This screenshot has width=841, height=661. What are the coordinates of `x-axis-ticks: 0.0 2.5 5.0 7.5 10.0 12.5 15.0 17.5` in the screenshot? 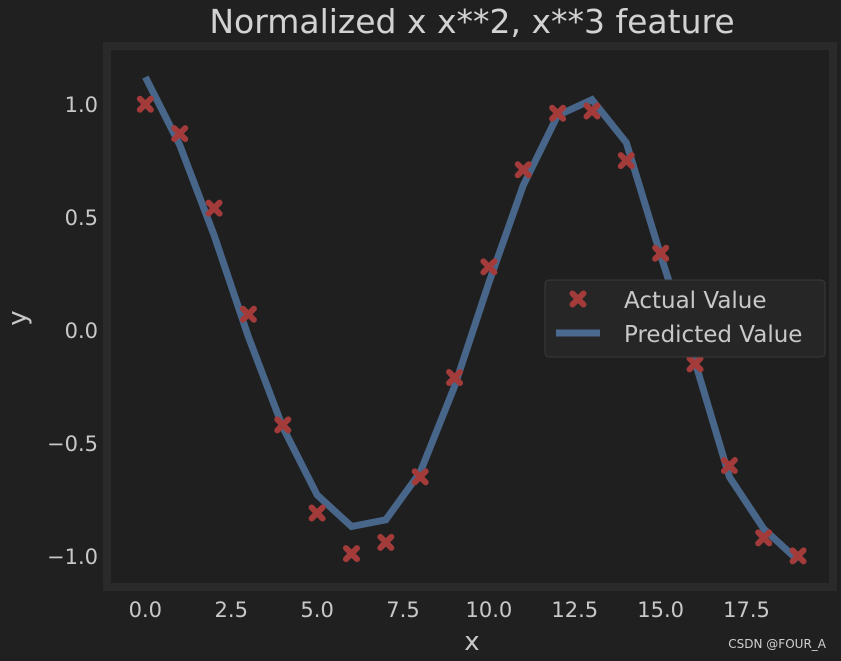 It's located at (449, 610).